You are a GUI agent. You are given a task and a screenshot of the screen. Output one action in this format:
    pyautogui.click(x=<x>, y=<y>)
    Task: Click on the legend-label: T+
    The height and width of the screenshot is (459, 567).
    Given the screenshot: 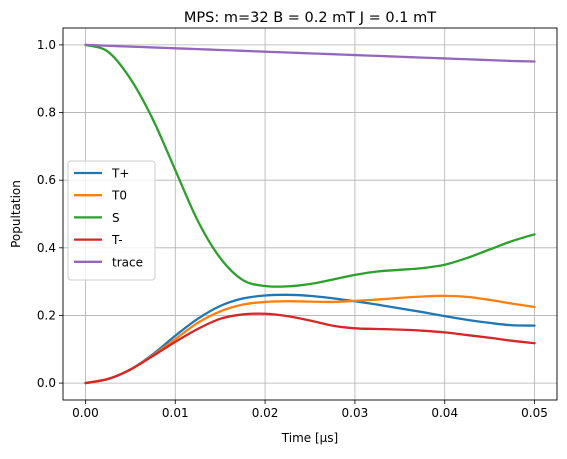 What is the action you would take?
    pyautogui.click(x=120, y=174)
    